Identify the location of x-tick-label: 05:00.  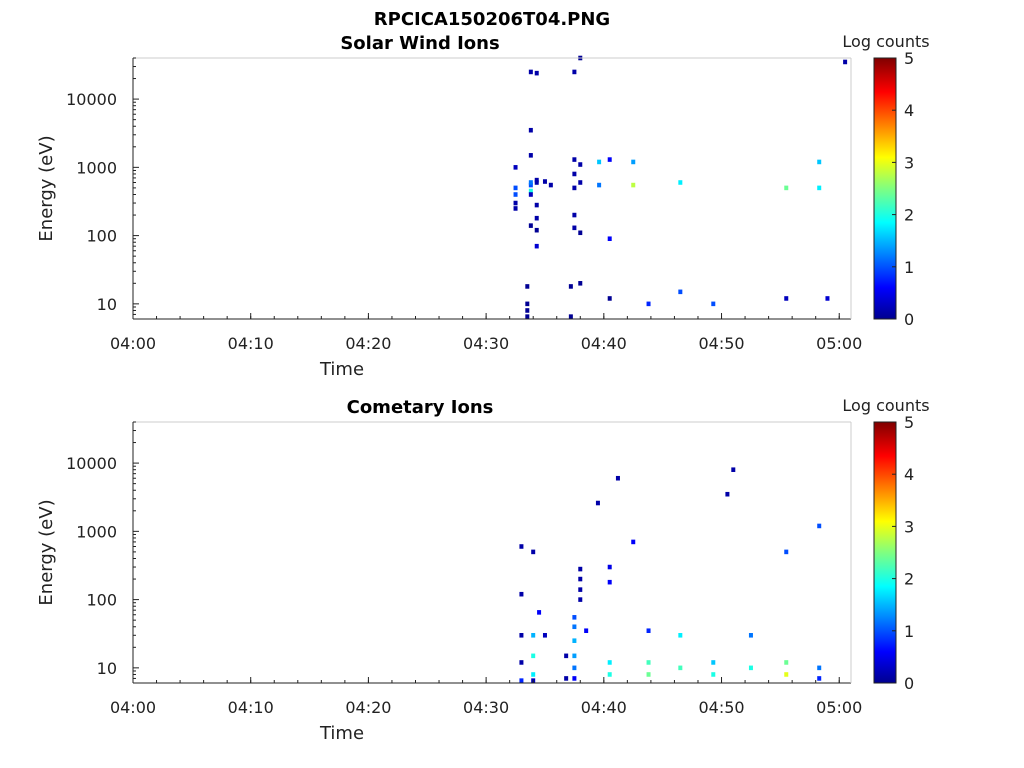
(839, 707).